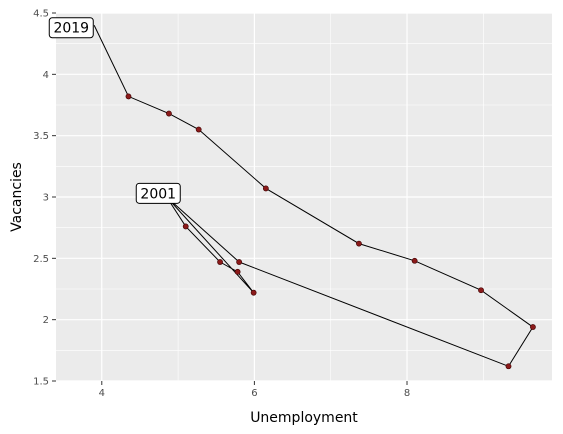  I want to click on y-tick-label: 3.5, so click(41, 136).